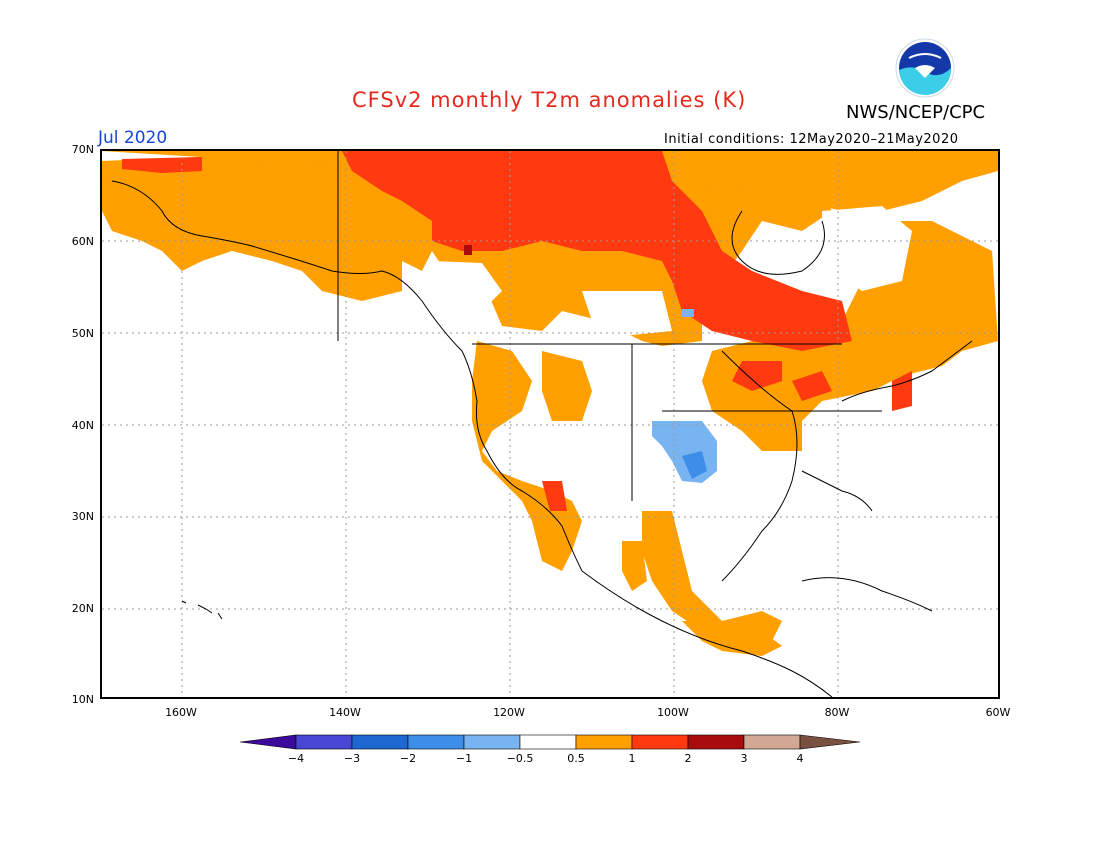 The width and height of the screenshot is (1100, 850). I want to click on colorbar-label: 1, so click(632, 758).